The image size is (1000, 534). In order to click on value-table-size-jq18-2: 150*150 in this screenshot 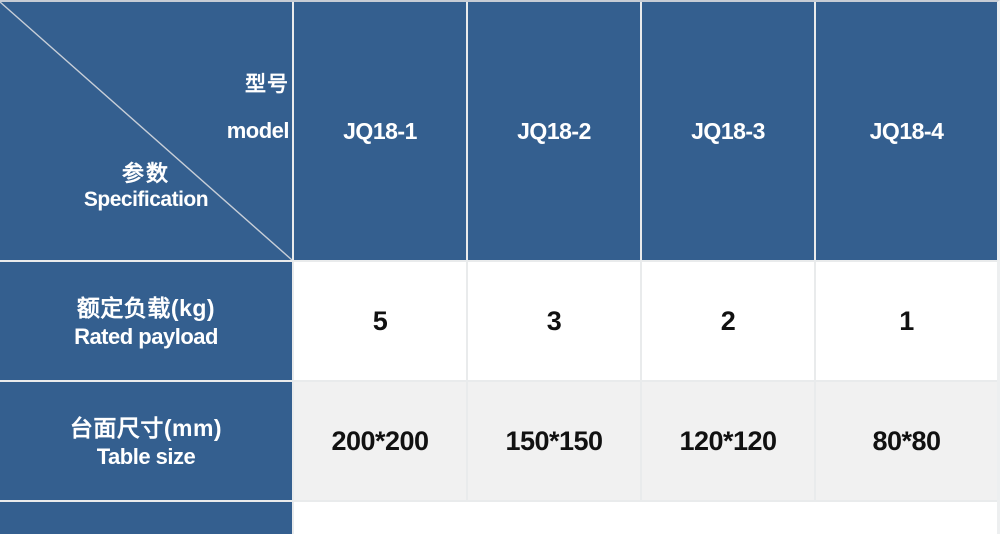, I will do `click(554, 441)`.